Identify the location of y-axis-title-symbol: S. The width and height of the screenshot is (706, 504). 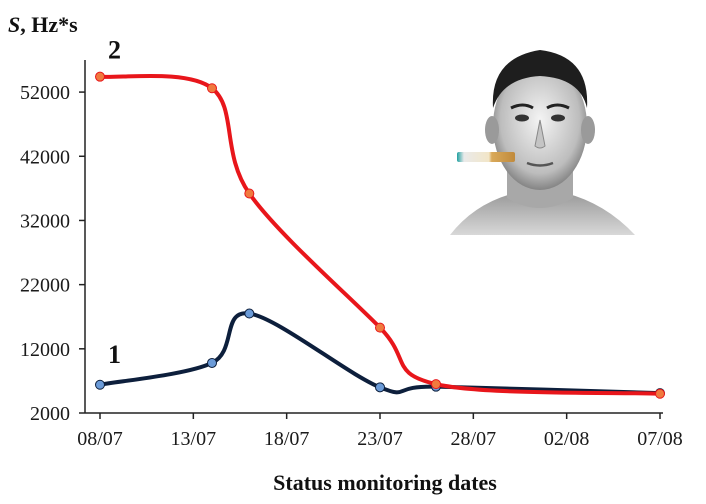
(14, 24).